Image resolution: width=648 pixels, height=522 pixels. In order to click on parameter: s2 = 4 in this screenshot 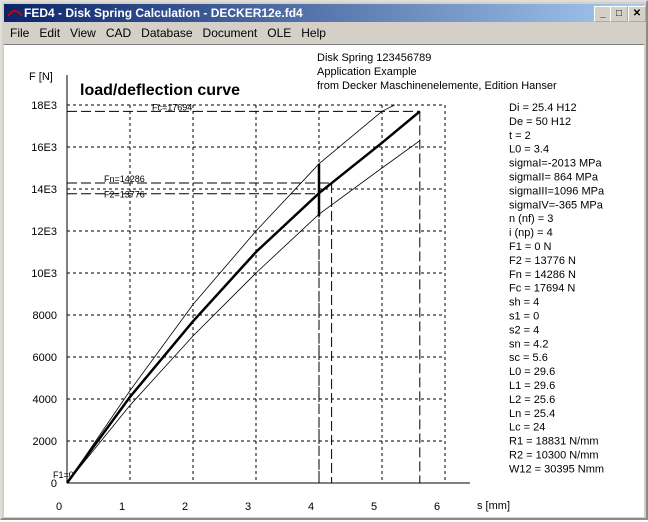, I will do `click(524, 330)`.